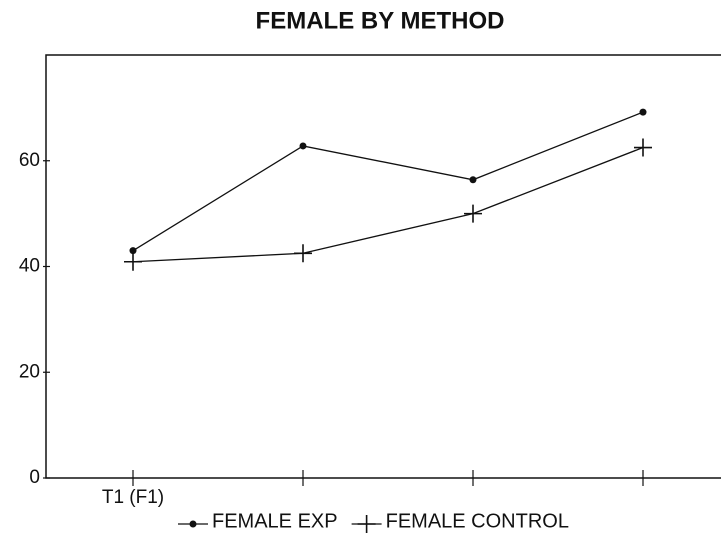 Image resolution: width=721 pixels, height=554 pixels. Describe the element at coordinates (29, 266) in the screenshot. I see `y-tick-label: 40` at that location.